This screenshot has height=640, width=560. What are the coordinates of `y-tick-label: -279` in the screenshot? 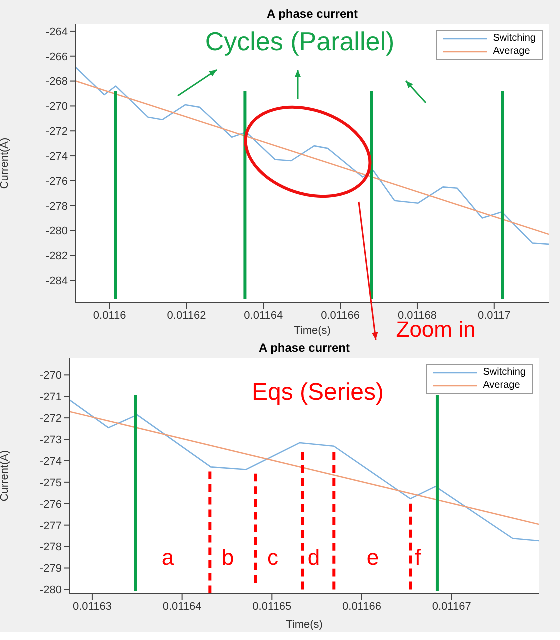 It's located at (51, 569).